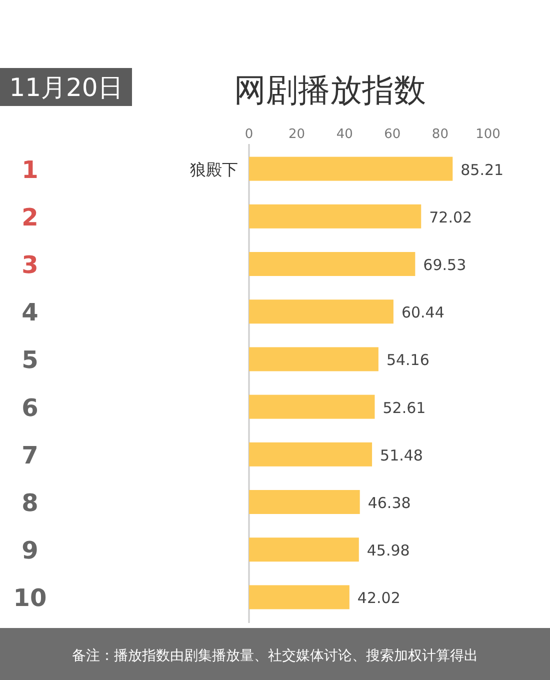  I want to click on data-label: 72.02, so click(450, 217).